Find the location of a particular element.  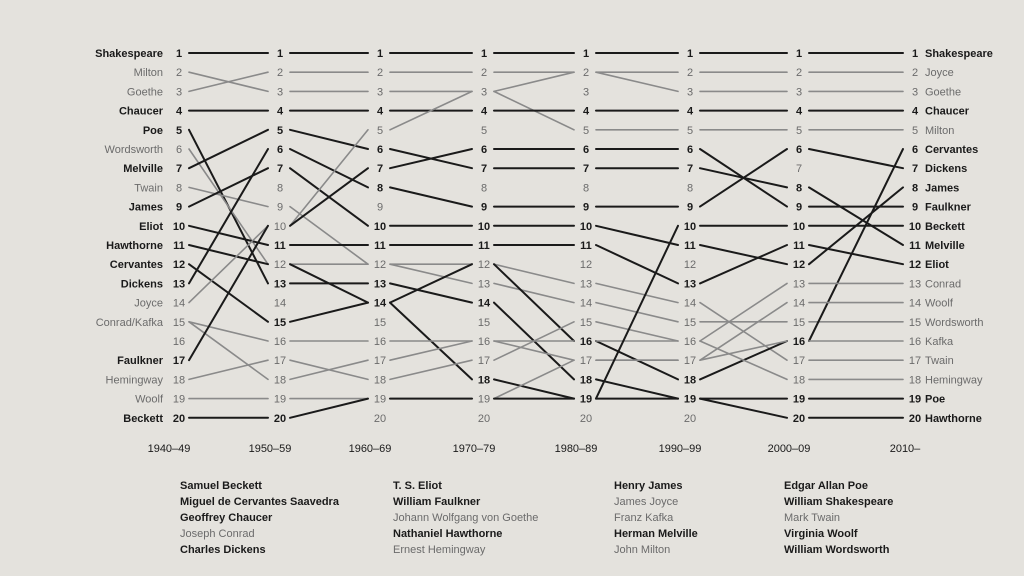

series-segment-dickens is located at coordinates (856, 159).